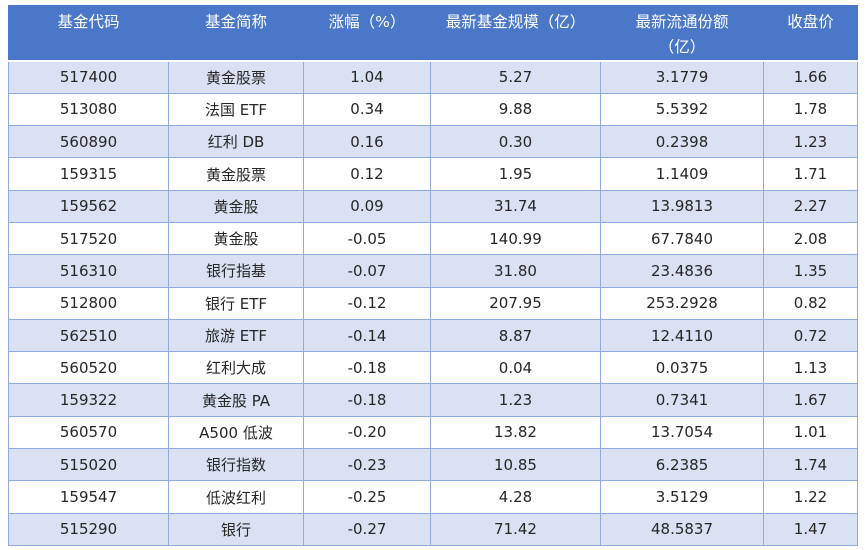 This screenshot has height=550, width=865. I want to click on cell-fund-code: 517400, so click(88, 77).